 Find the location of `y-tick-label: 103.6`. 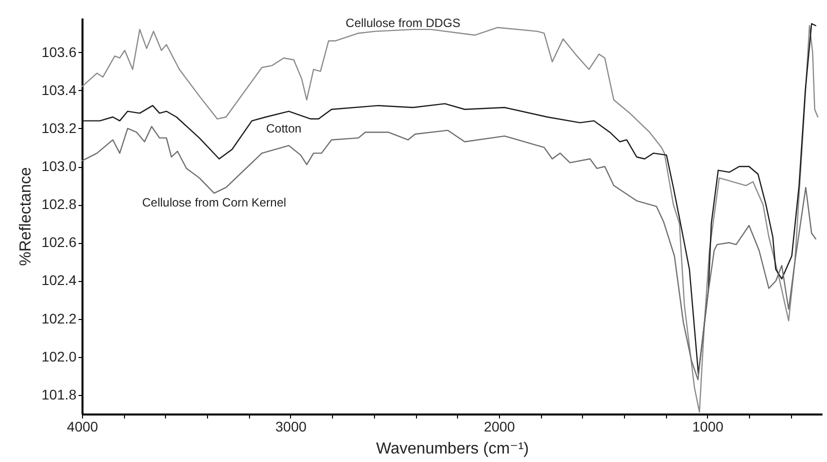

y-tick-label: 103.6 is located at coordinates (59, 52).